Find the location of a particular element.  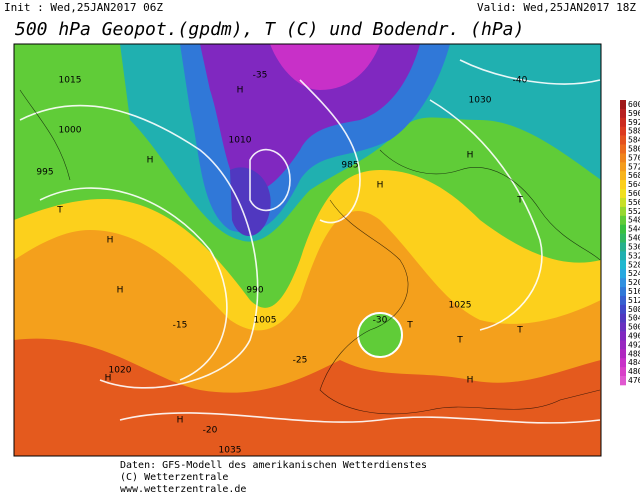

colorbar-label: 564 is located at coordinates (634, 184).